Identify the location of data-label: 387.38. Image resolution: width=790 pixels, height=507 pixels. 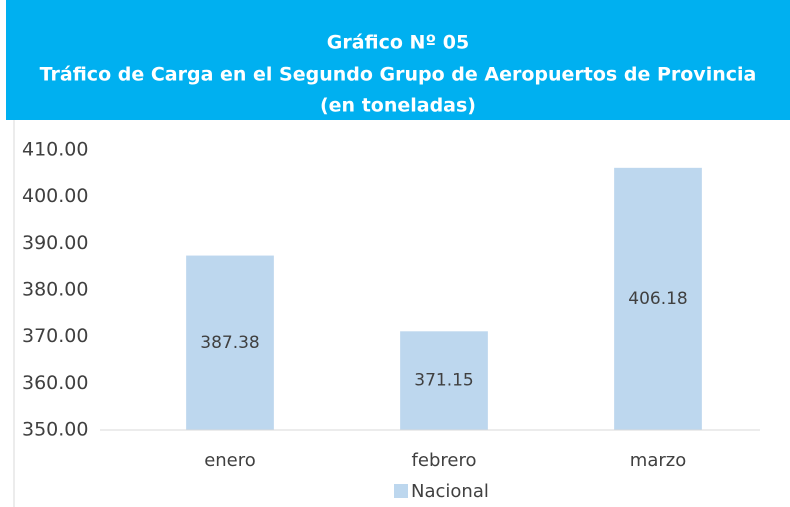
(229, 343).